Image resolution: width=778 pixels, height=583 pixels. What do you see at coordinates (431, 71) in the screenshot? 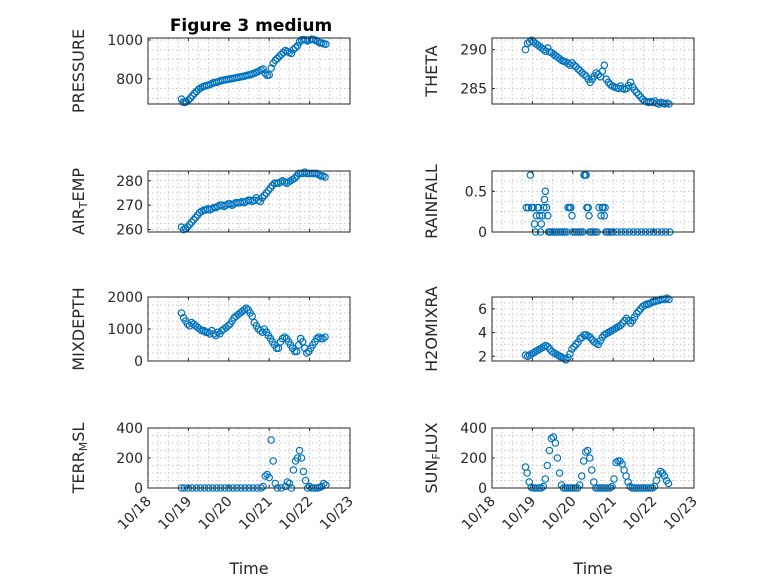
I see `y-axis-label: THETA` at bounding box center [431, 71].